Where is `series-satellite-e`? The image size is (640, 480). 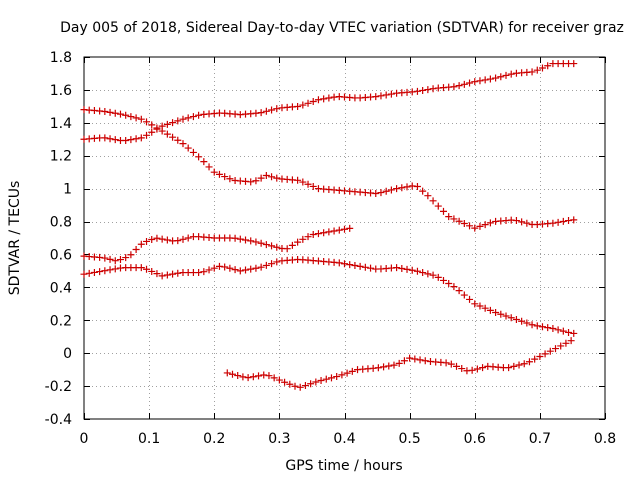 series-satellite-e is located at coordinates (399, 364).